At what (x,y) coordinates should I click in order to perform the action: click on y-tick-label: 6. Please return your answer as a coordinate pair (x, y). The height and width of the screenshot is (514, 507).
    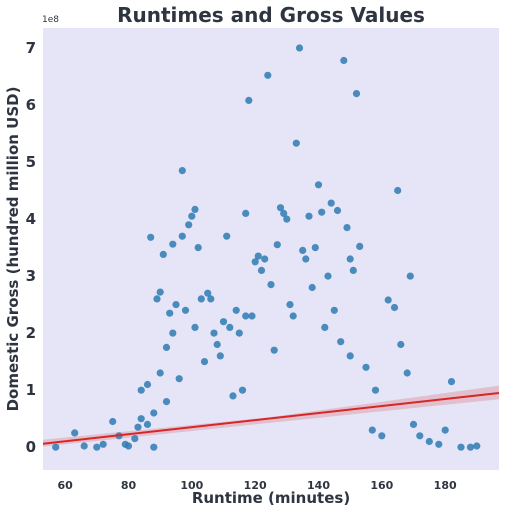
    Looking at the image, I should click on (31, 105).